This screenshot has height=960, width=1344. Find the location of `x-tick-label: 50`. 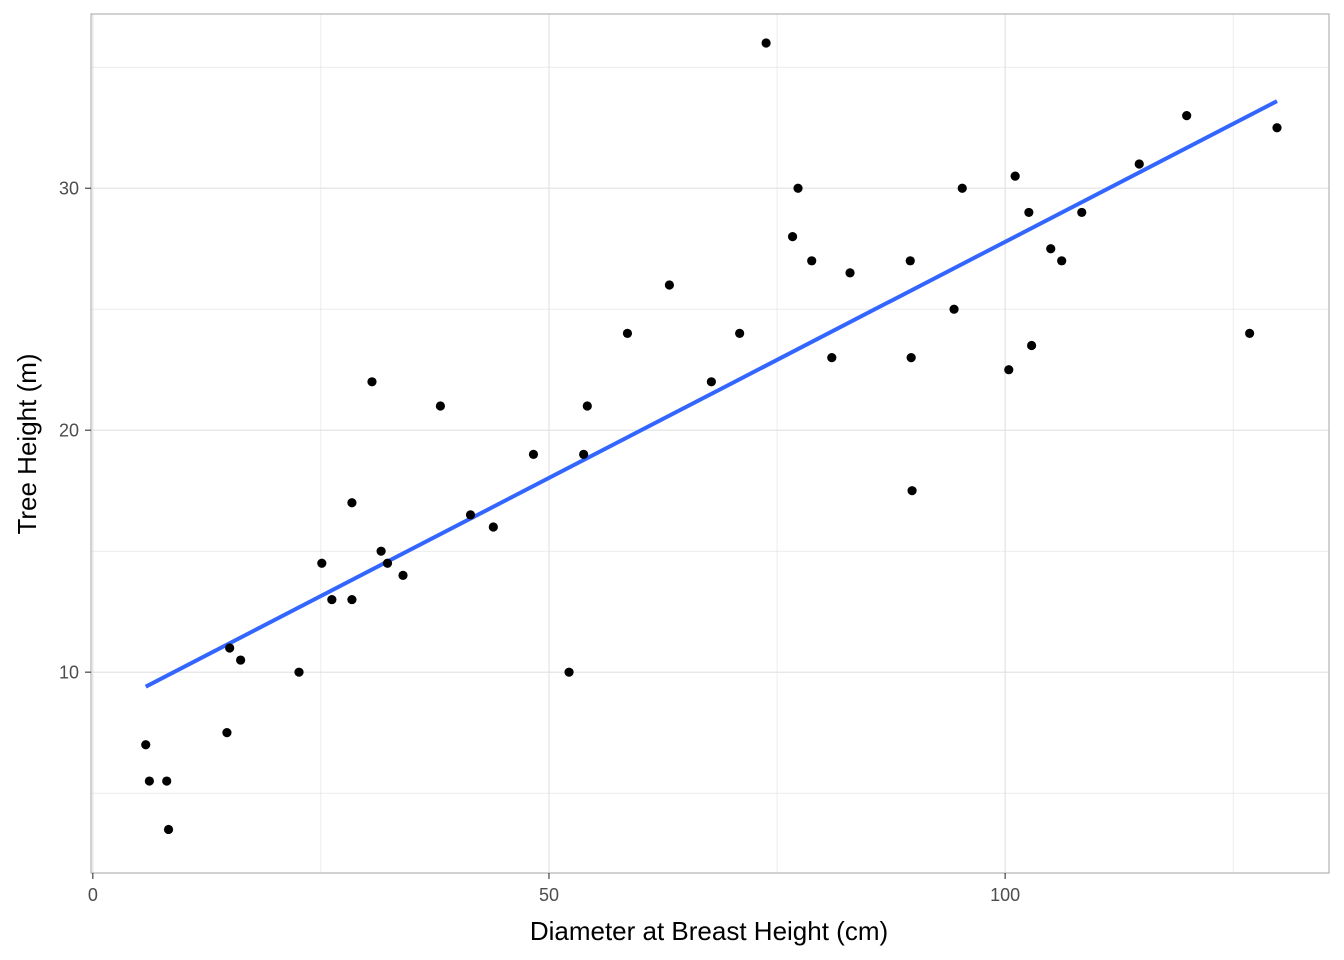

x-tick-label: 50 is located at coordinates (549, 895).